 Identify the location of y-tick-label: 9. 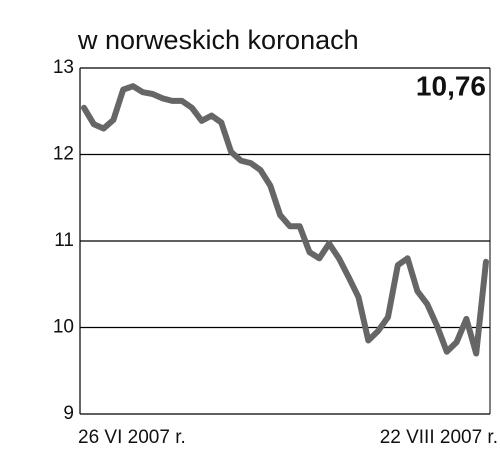
(68, 413).